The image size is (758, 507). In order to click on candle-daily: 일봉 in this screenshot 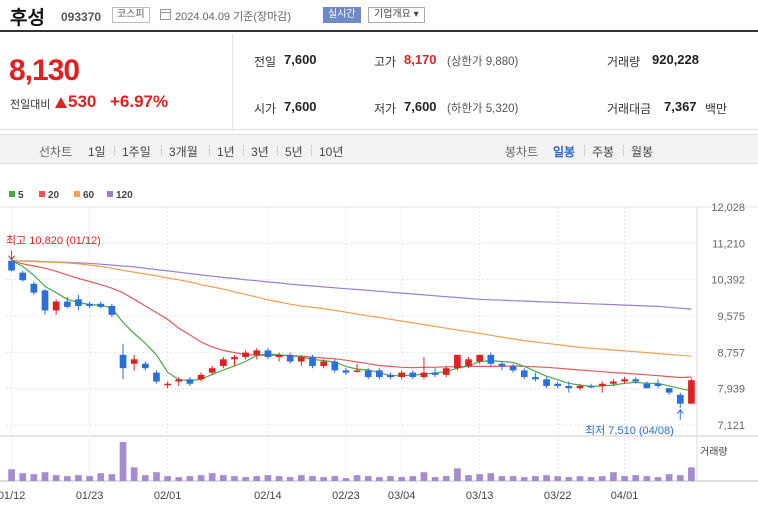, I will do `click(564, 152)`.